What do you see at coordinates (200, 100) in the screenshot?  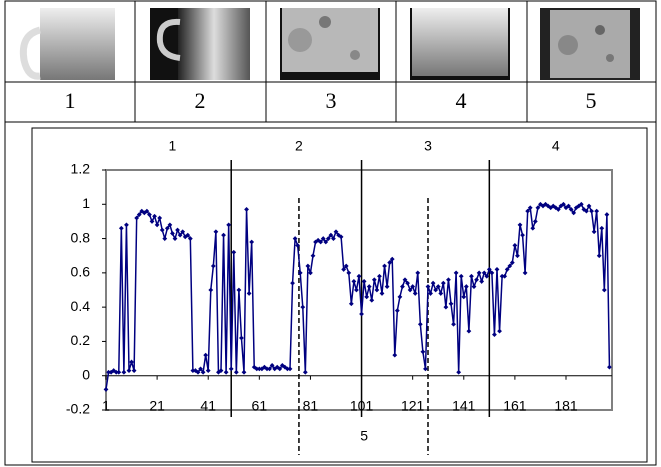 I see `thumbnail-number: 2` at bounding box center [200, 100].